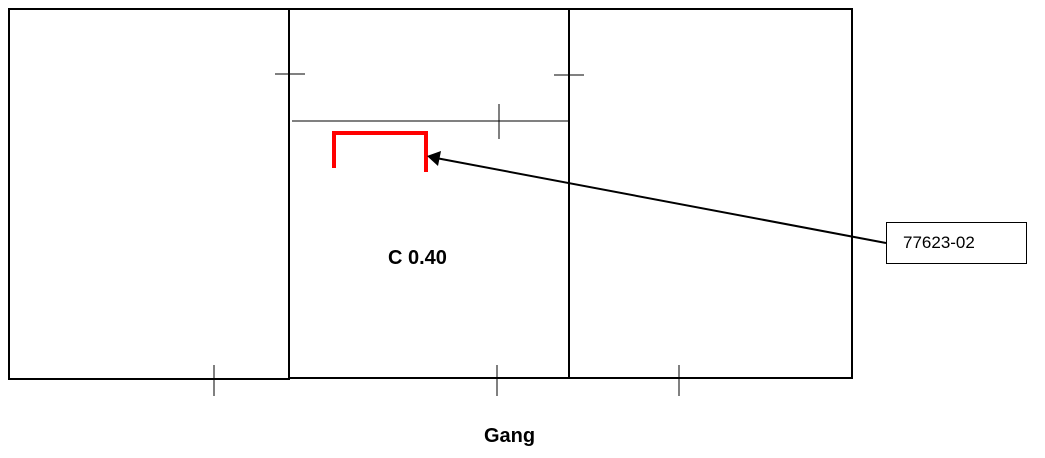 The width and height of the screenshot is (1045, 458). Describe the element at coordinates (939, 242) in the screenshot. I see `callout-text: 77623-02` at that location.